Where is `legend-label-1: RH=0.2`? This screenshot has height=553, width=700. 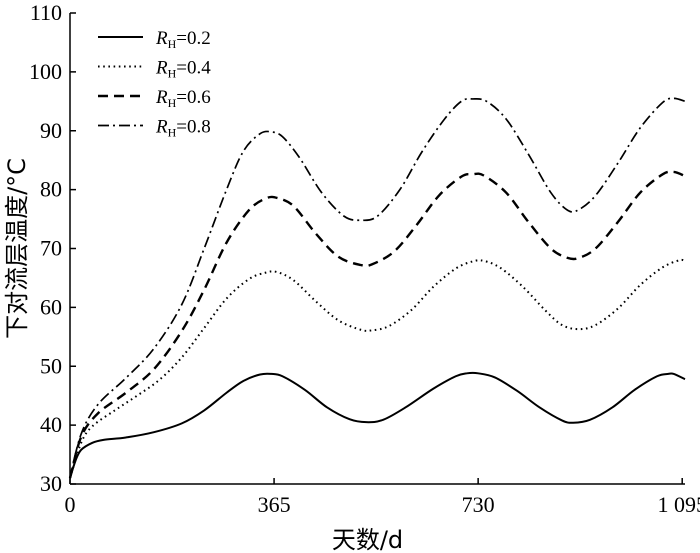
legend-label-1: RH=0.2 is located at coordinates (183, 39).